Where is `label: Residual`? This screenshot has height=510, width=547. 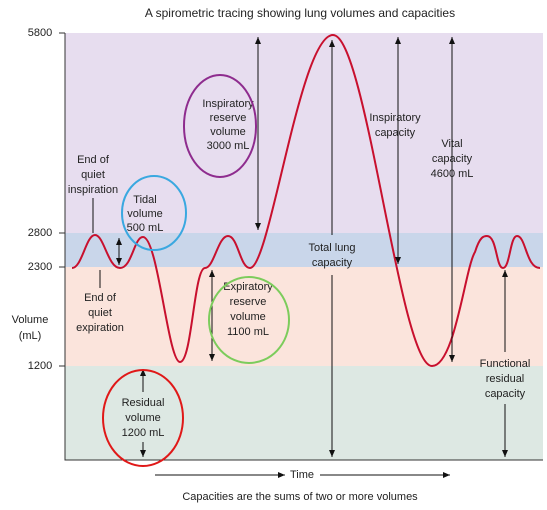 label: Residual is located at coordinates (143, 403).